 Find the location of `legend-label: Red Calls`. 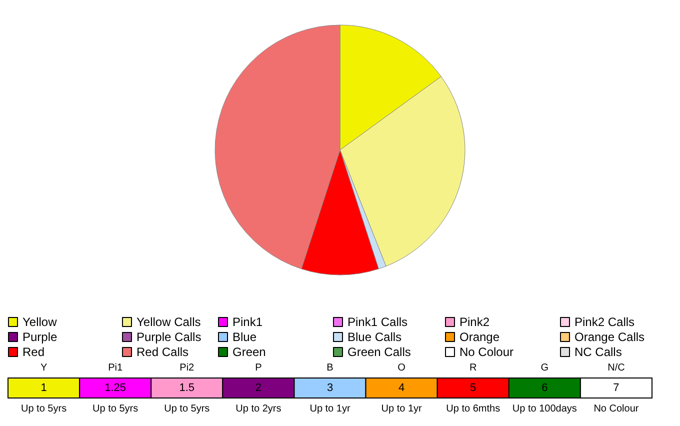

legend-label: Red Calls is located at coordinates (162, 352).